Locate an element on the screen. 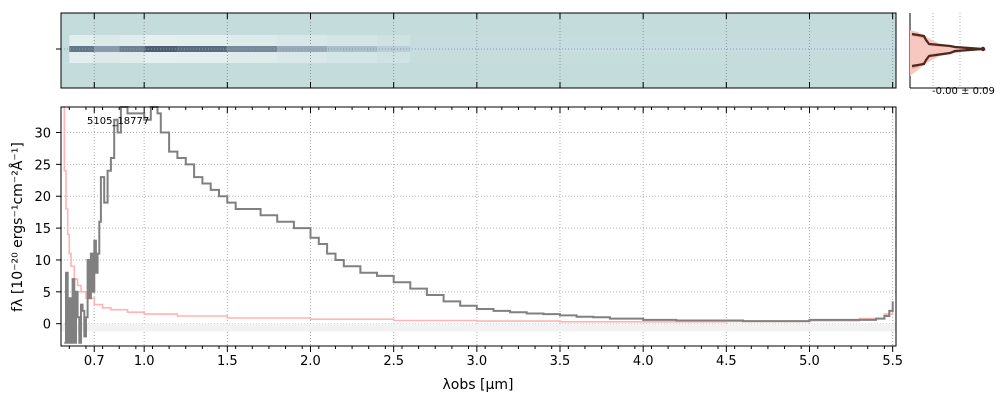 This screenshot has width=1000, height=400. profile-annotation: -0.00 ± 0.09 is located at coordinates (963, 91).